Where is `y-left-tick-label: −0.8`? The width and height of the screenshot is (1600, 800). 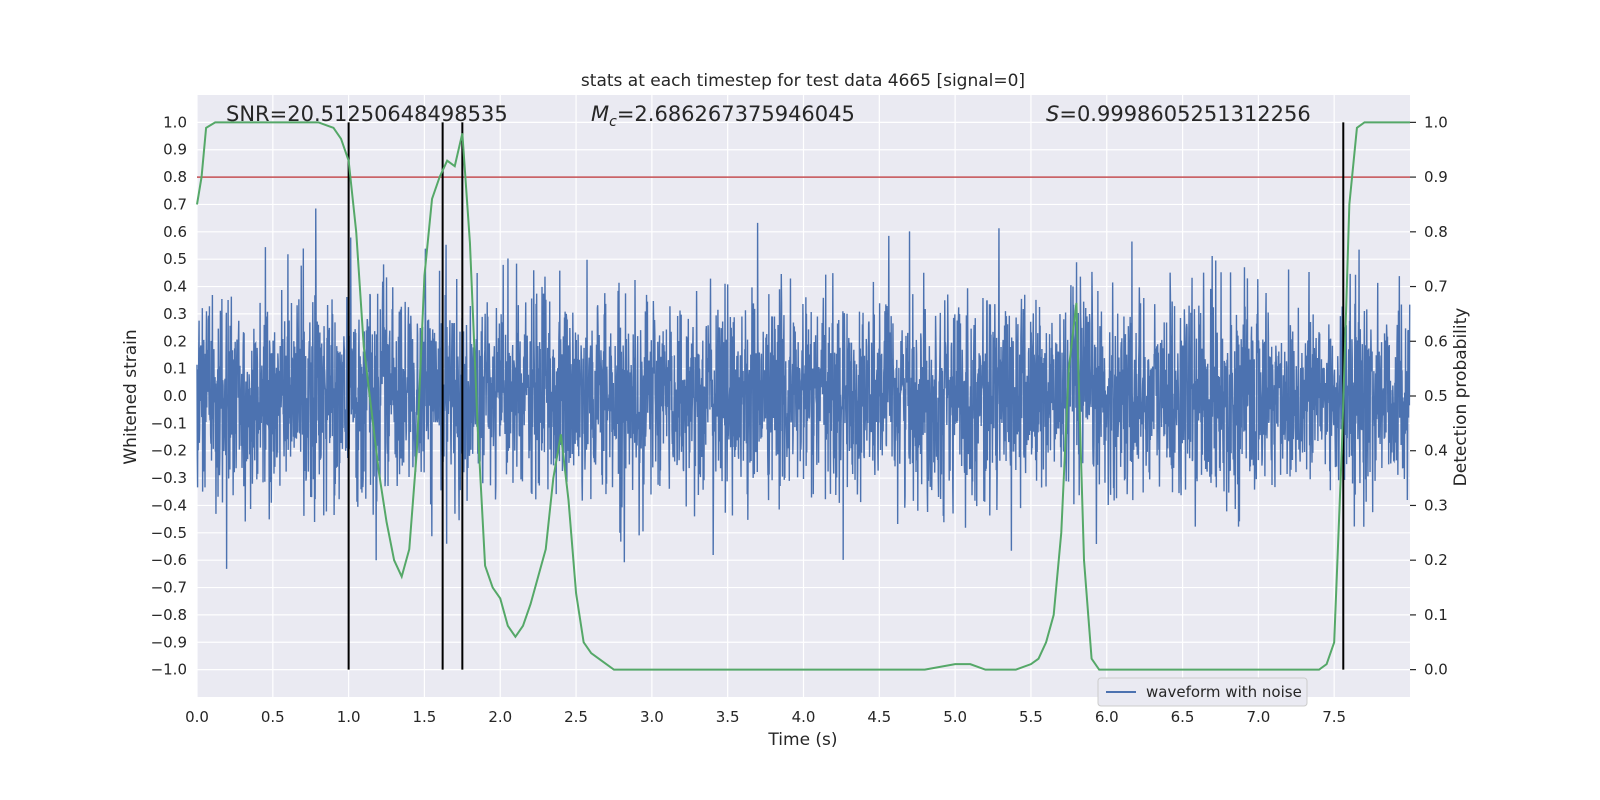 y-left-tick-label: −0.8 is located at coordinates (169, 615).